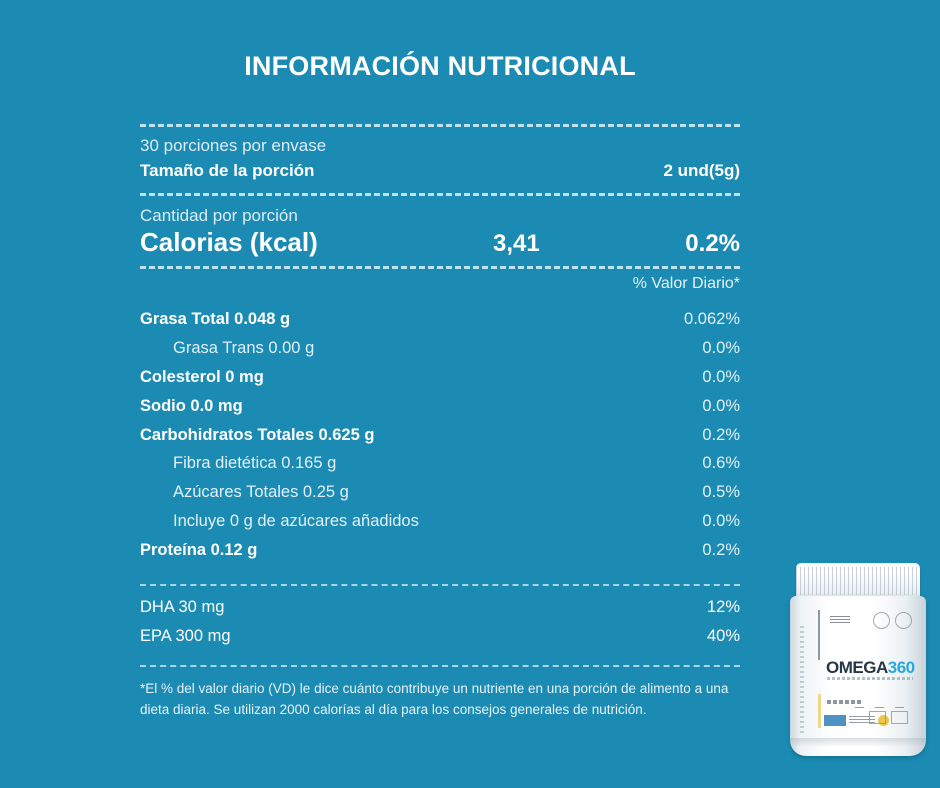  What do you see at coordinates (516, 244) in the screenshot?
I see `calories-amount: 3,41` at bounding box center [516, 244].